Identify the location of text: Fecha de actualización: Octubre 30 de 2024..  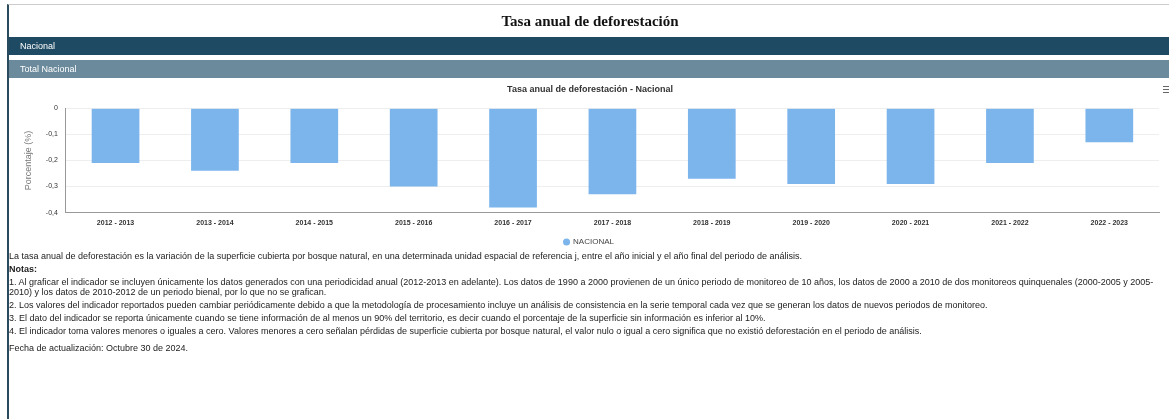
(99, 348).